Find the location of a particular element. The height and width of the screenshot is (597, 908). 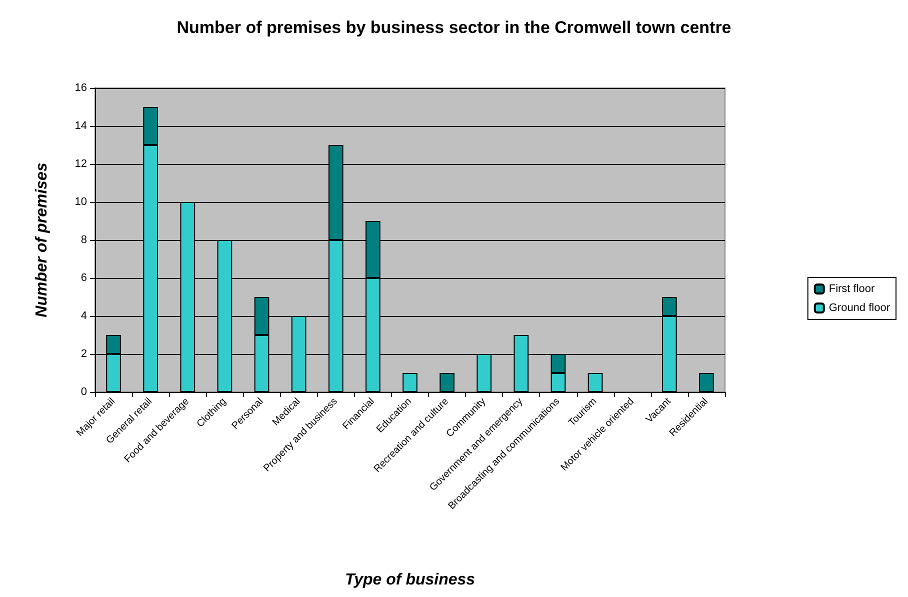

y-tick-label: 4 is located at coordinates (83, 316).